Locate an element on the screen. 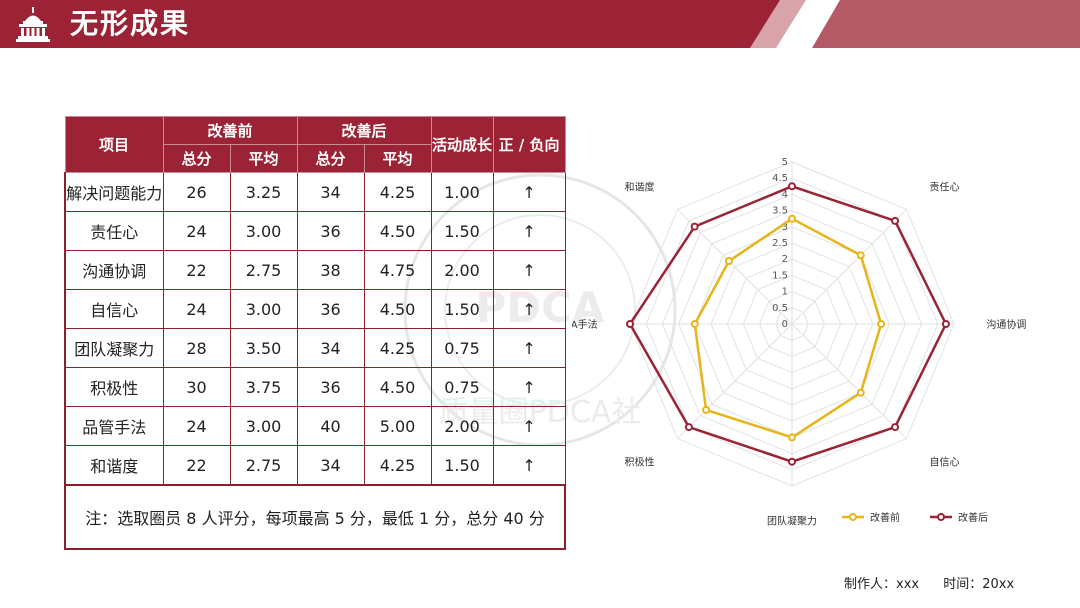 This screenshot has height=608, width=1080. radar-category-label: 和谐度 is located at coordinates (640, 187).